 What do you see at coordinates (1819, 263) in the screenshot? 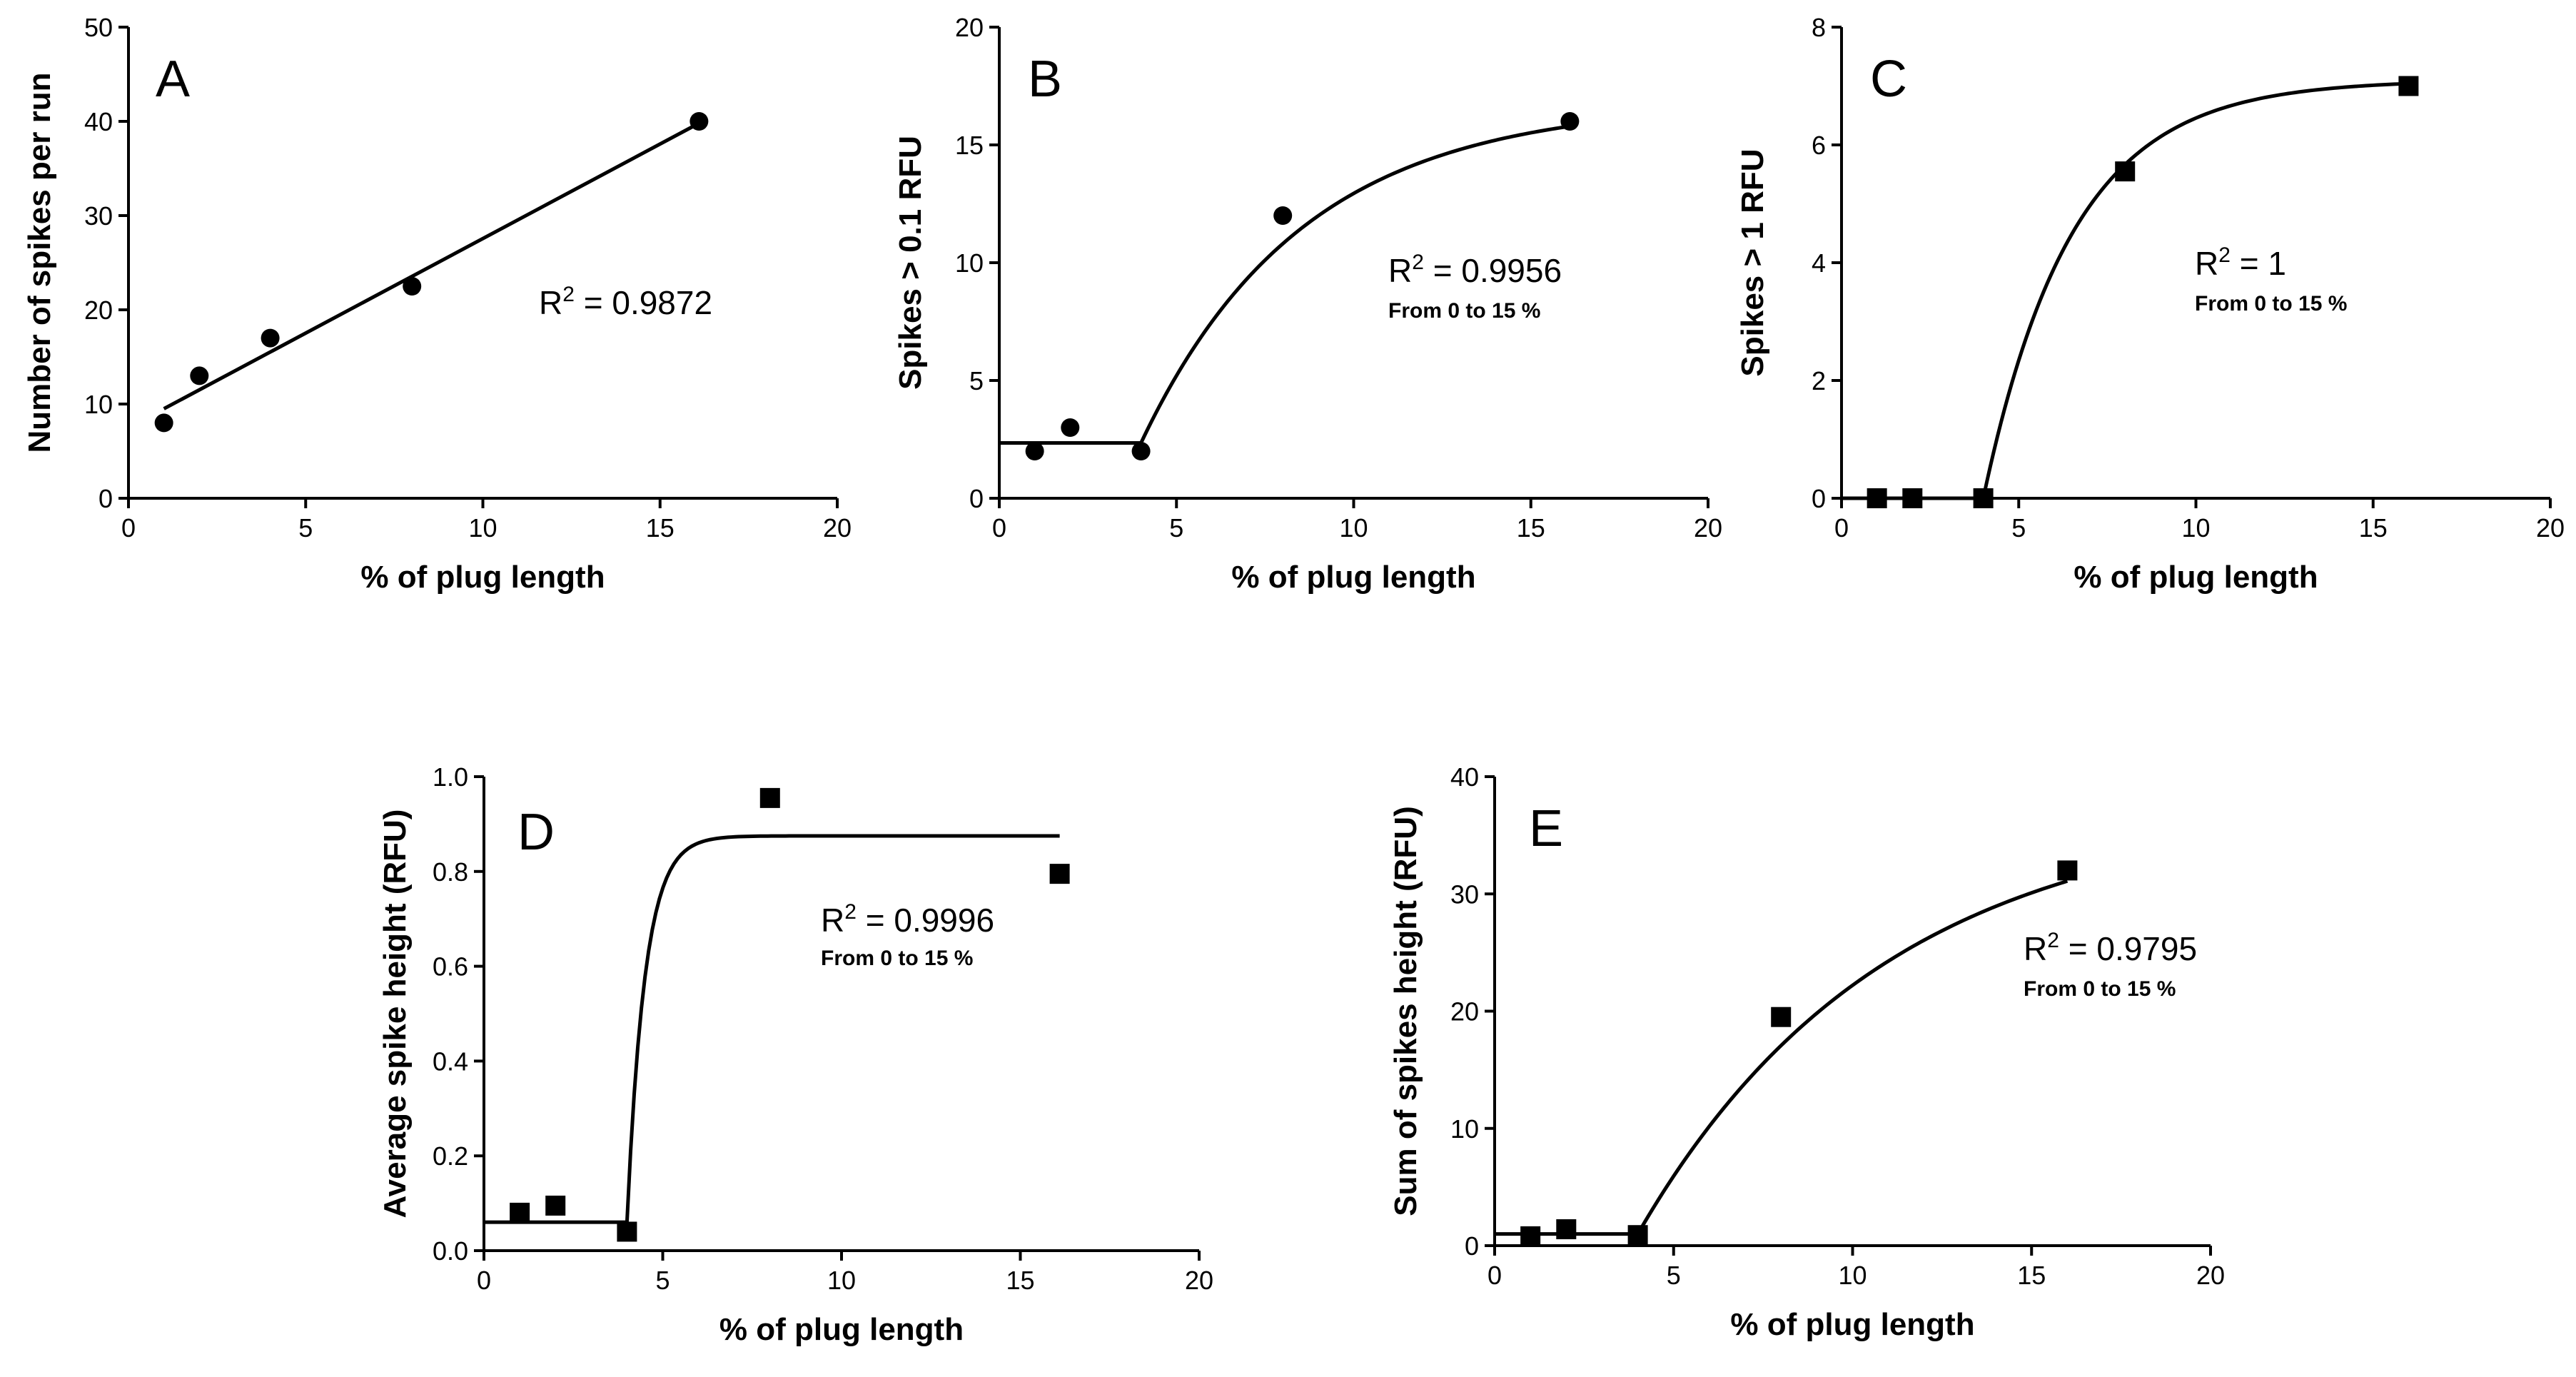
I see `y-tick-label: 4` at bounding box center [1819, 263].